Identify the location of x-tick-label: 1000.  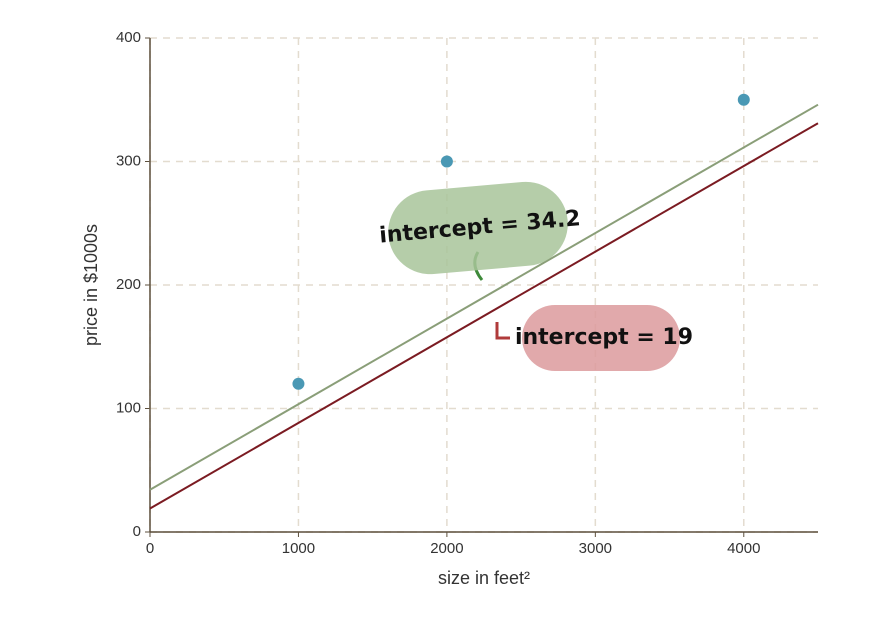
(298, 548).